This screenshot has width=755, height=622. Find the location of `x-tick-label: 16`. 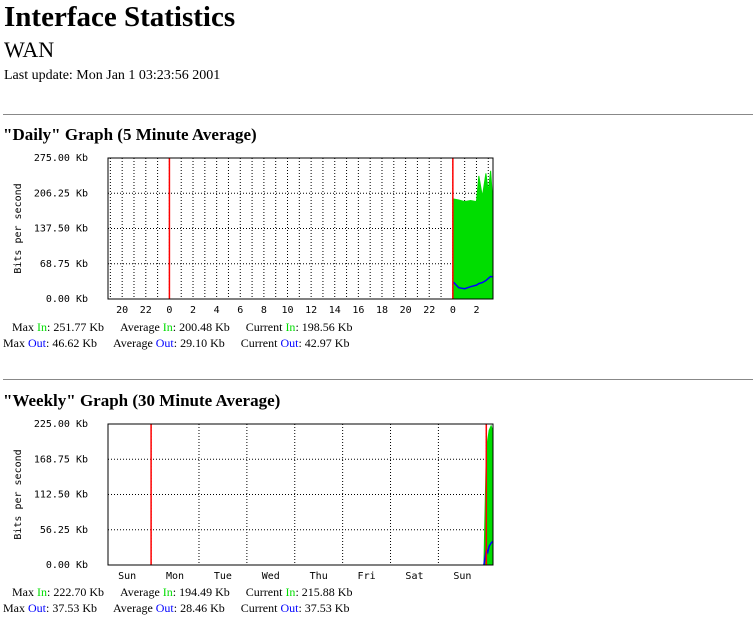

x-tick-label: 16 is located at coordinates (358, 310).